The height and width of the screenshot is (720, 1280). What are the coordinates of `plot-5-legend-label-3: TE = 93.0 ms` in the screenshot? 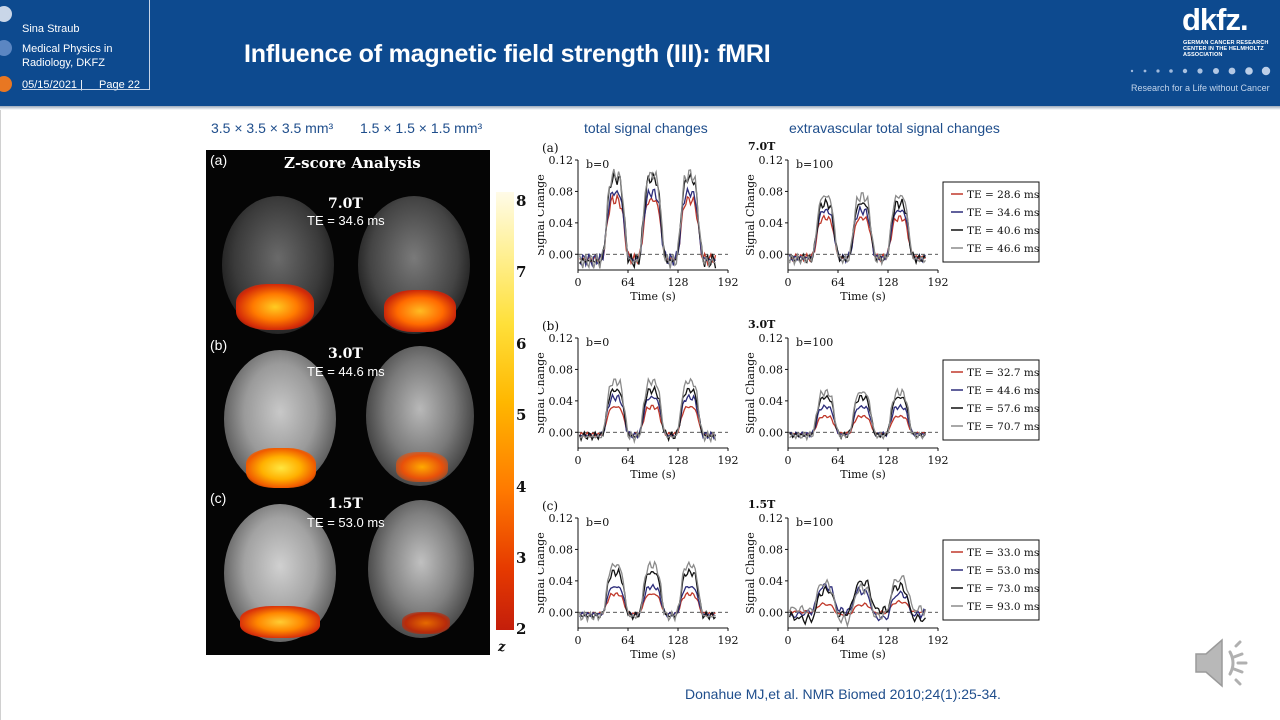 It's located at (1003, 607).